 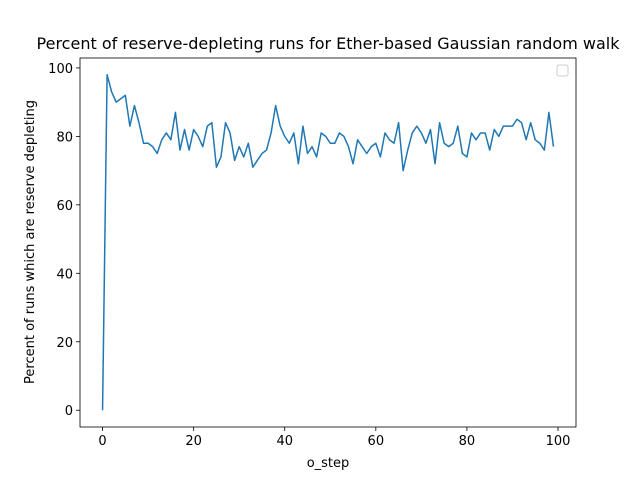 What do you see at coordinates (64, 343) in the screenshot?
I see `y-tick-label: 20` at bounding box center [64, 343].